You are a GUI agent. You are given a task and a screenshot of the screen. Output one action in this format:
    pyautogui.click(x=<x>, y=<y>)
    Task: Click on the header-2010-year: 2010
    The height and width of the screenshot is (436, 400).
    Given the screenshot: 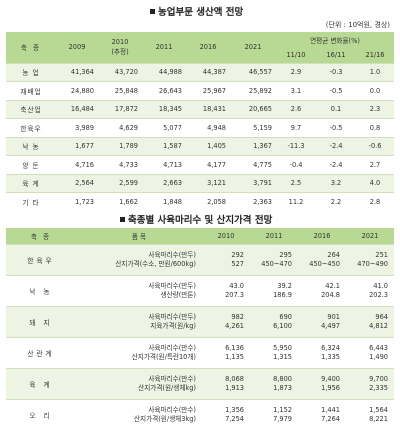 What is the action you would take?
    pyautogui.click(x=120, y=42)
    